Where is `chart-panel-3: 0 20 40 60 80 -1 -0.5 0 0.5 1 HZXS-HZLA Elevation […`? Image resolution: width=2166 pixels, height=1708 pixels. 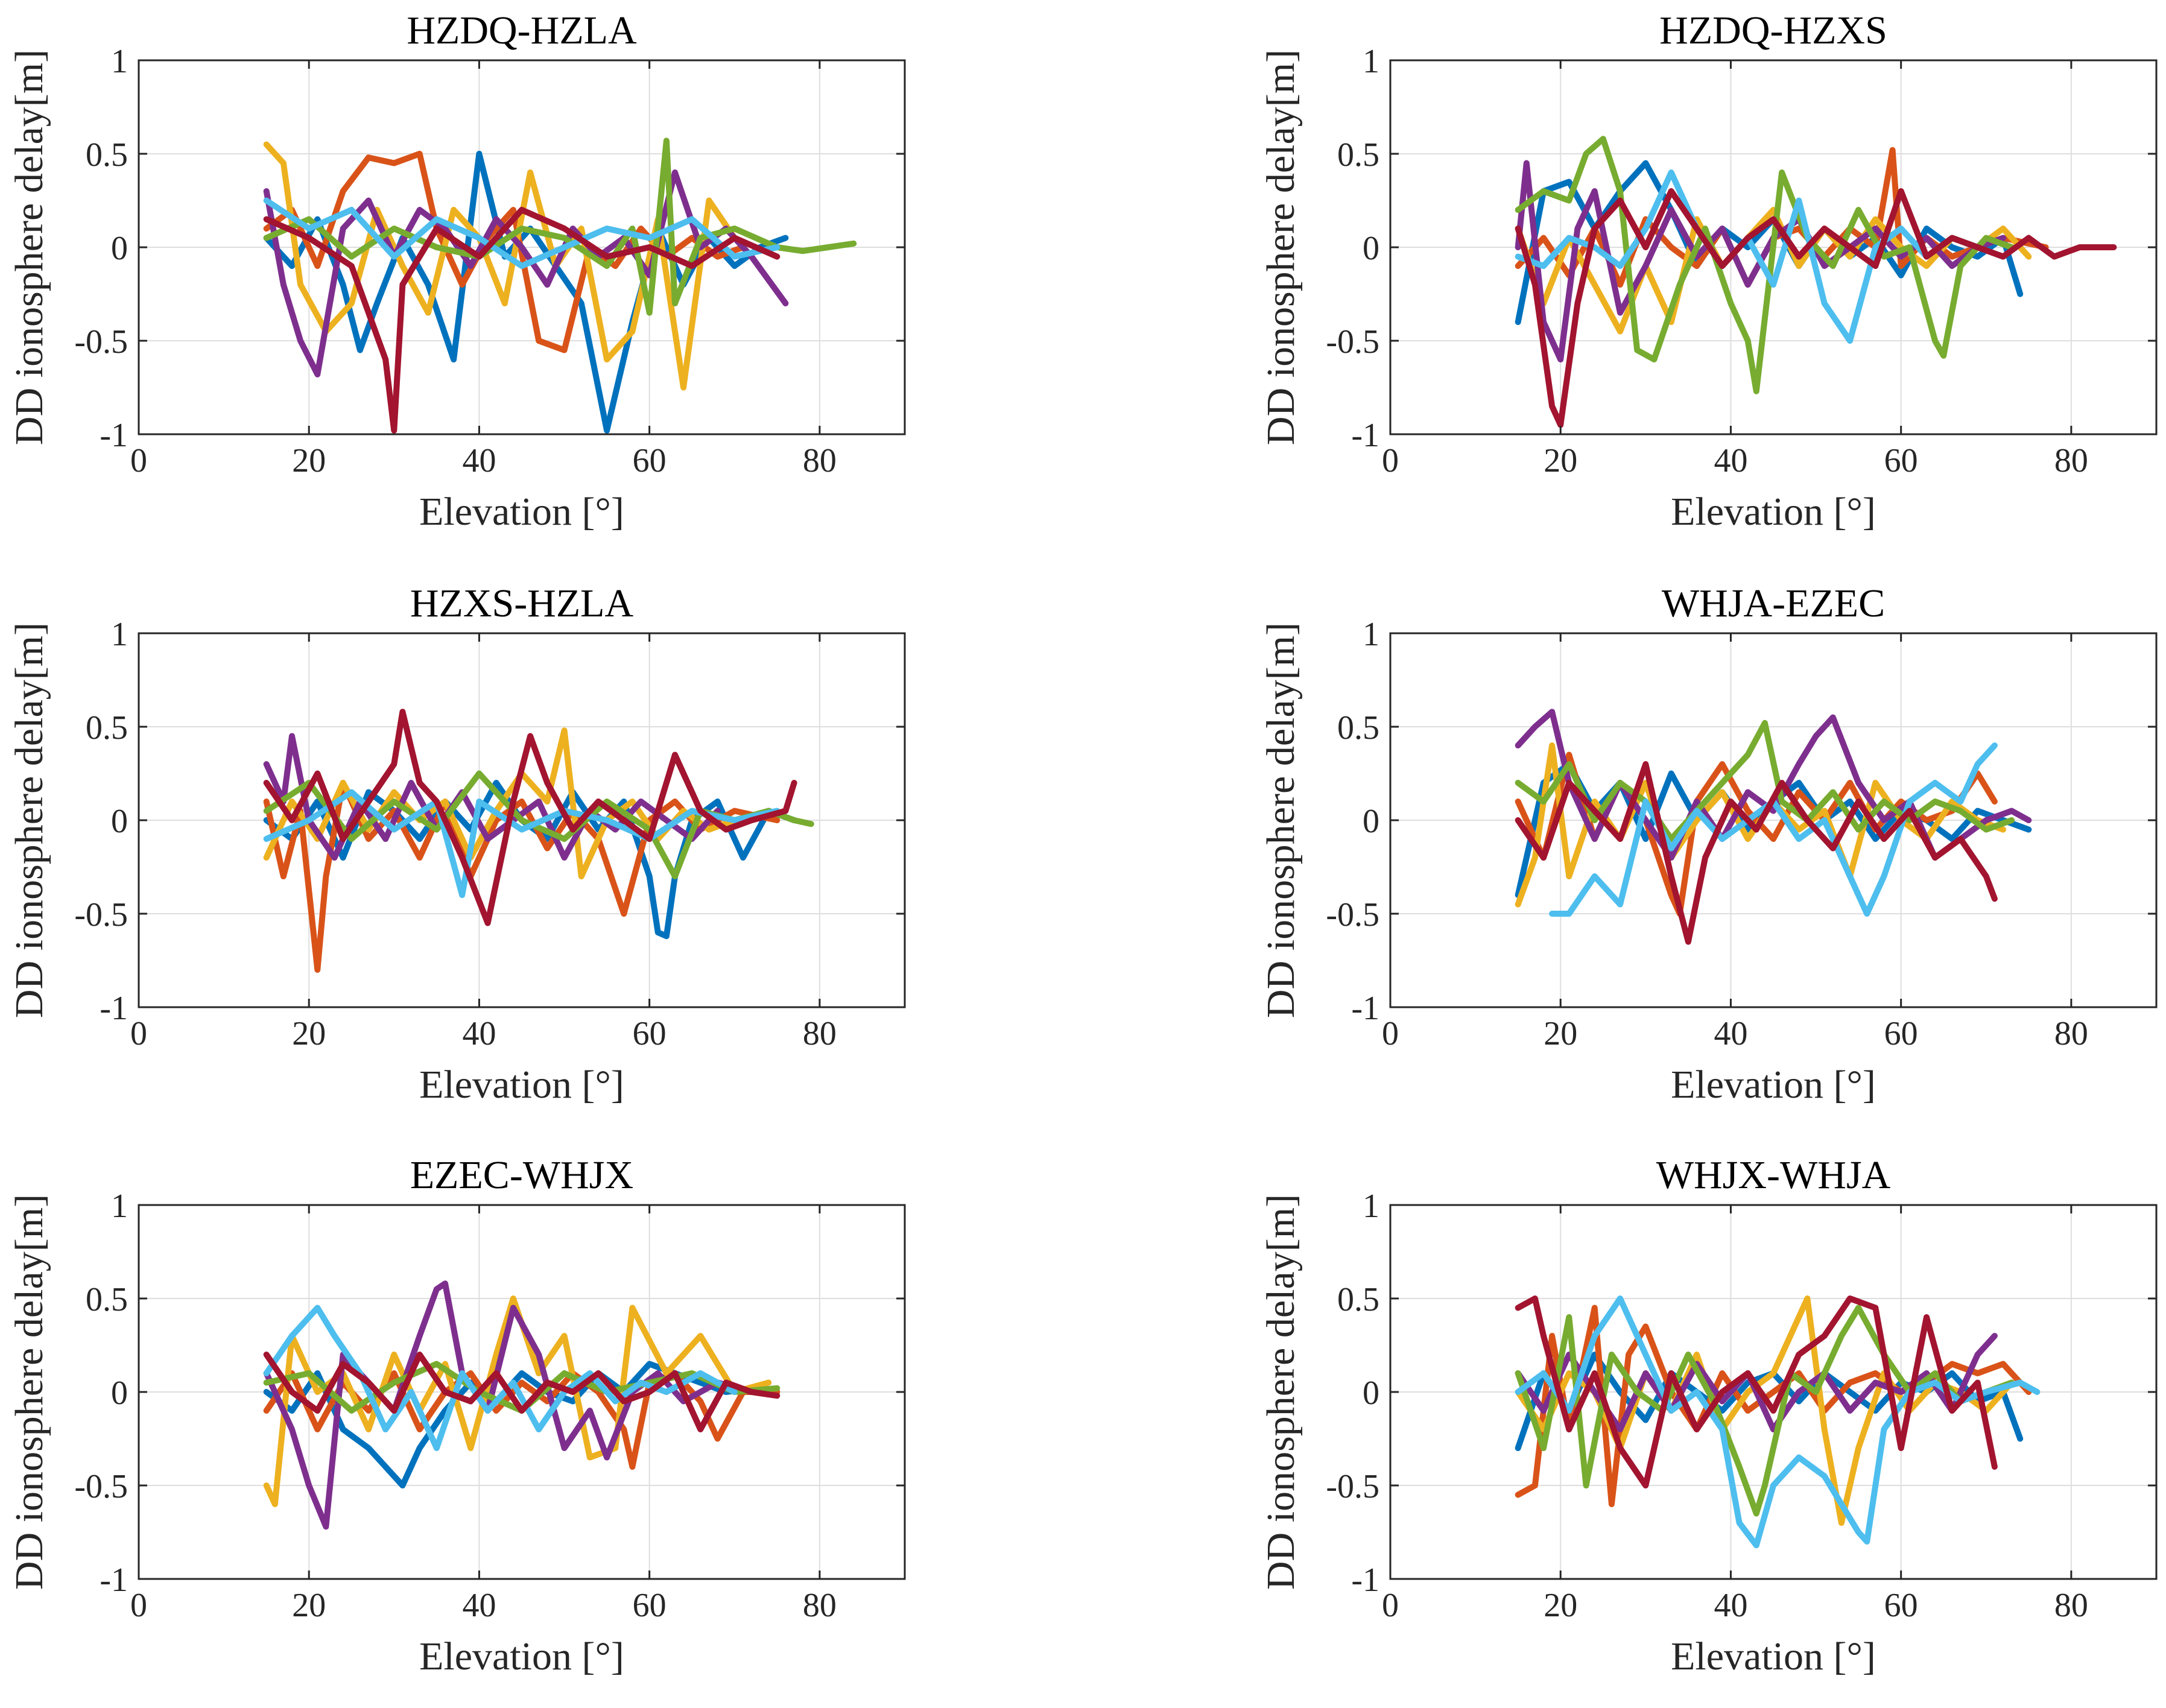
chart-panel-3: 0 20 40 60 80 -1 -0.5 0 0.5 1 HZXS-HZLA Elevation [… is located at coordinates (456, 844).